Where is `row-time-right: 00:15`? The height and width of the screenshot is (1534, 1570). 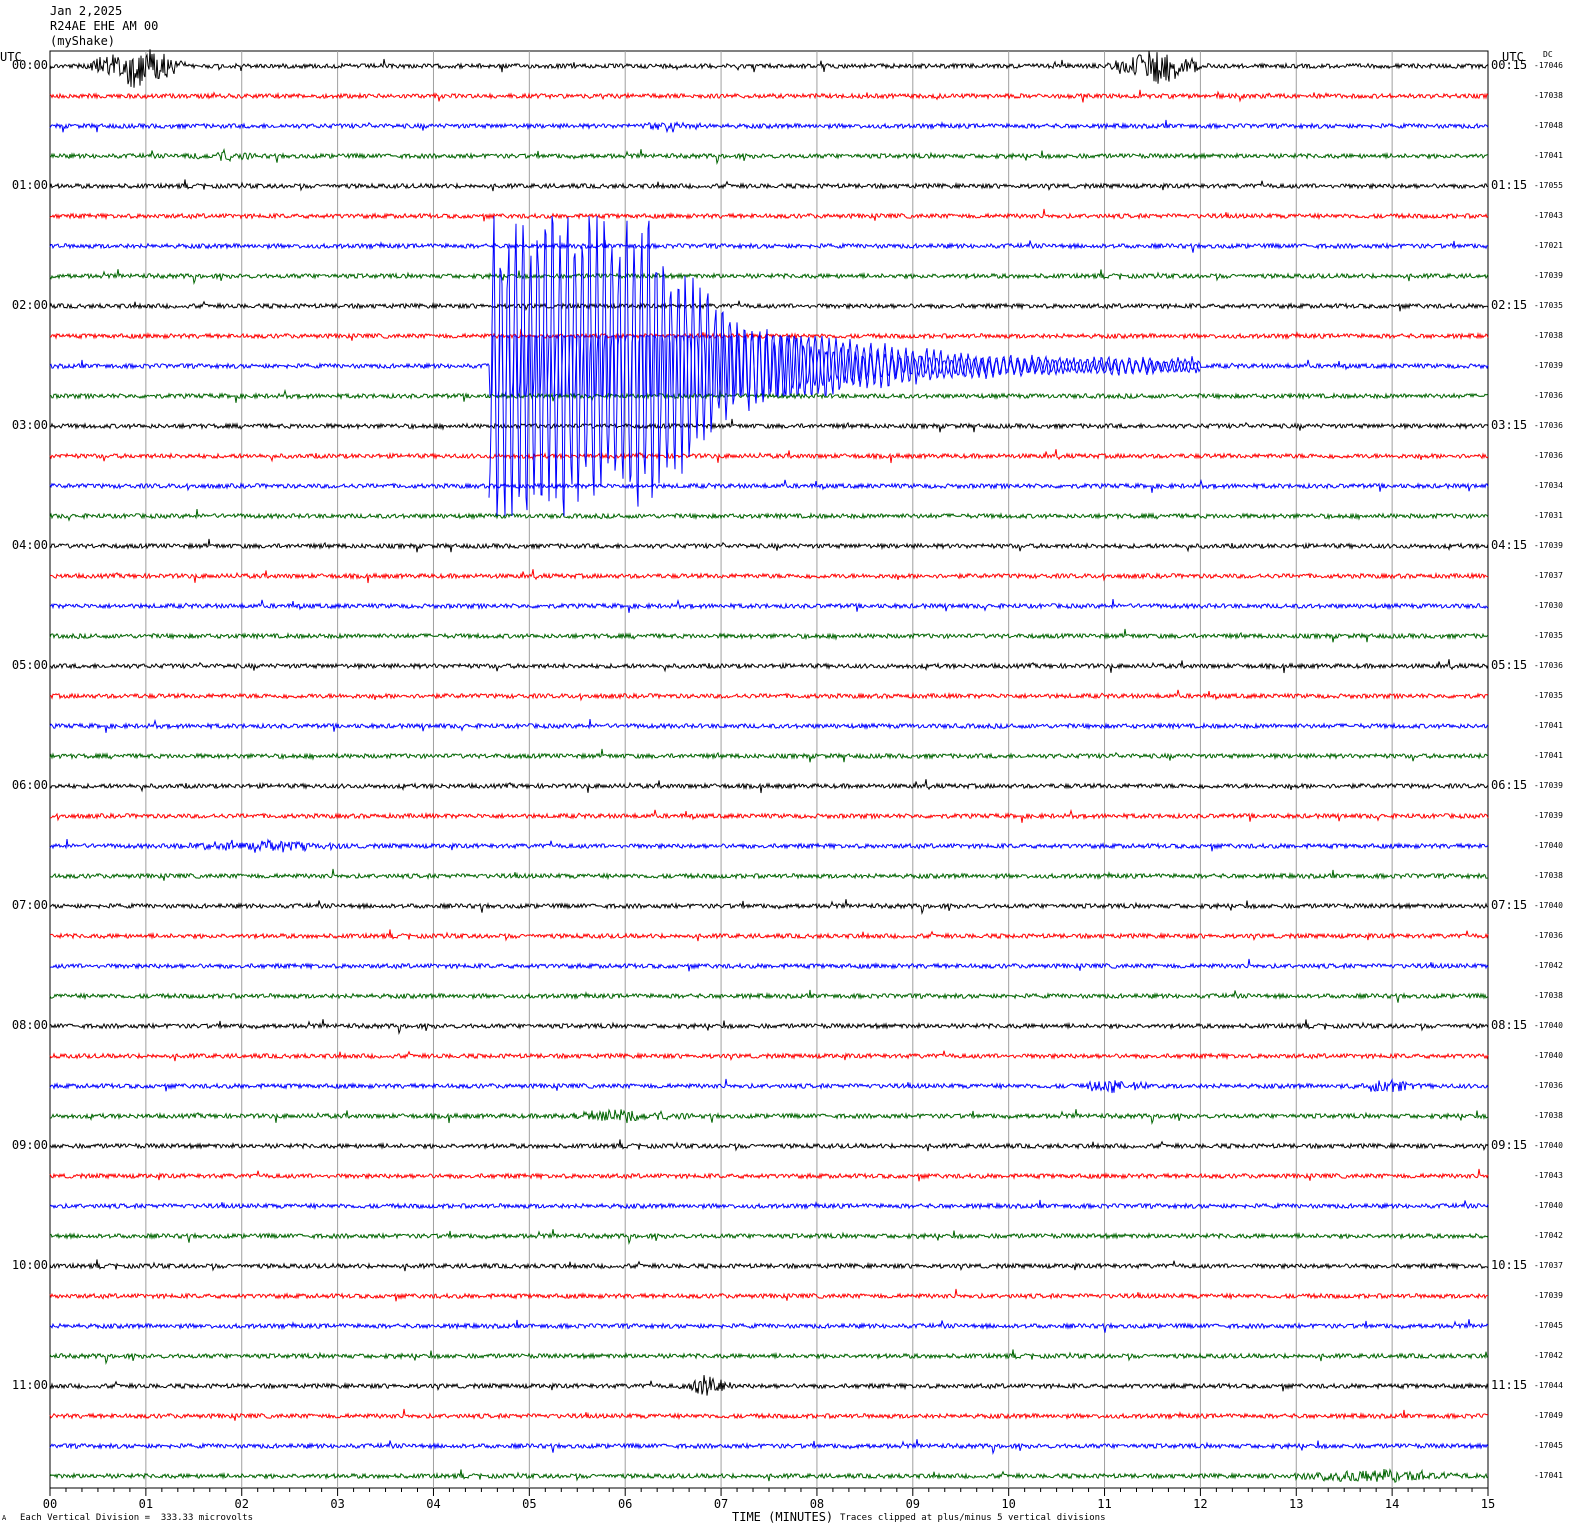 row-time-right: 00:15 is located at coordinates (1509, 65).